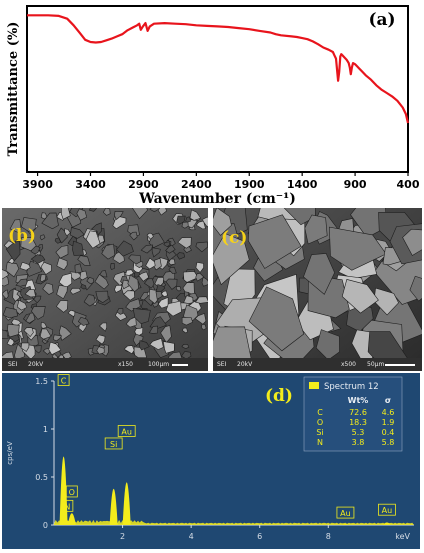 The height and width of the screenshot is (553, 424). I want to click on peak-label: C, so click(64, 381).